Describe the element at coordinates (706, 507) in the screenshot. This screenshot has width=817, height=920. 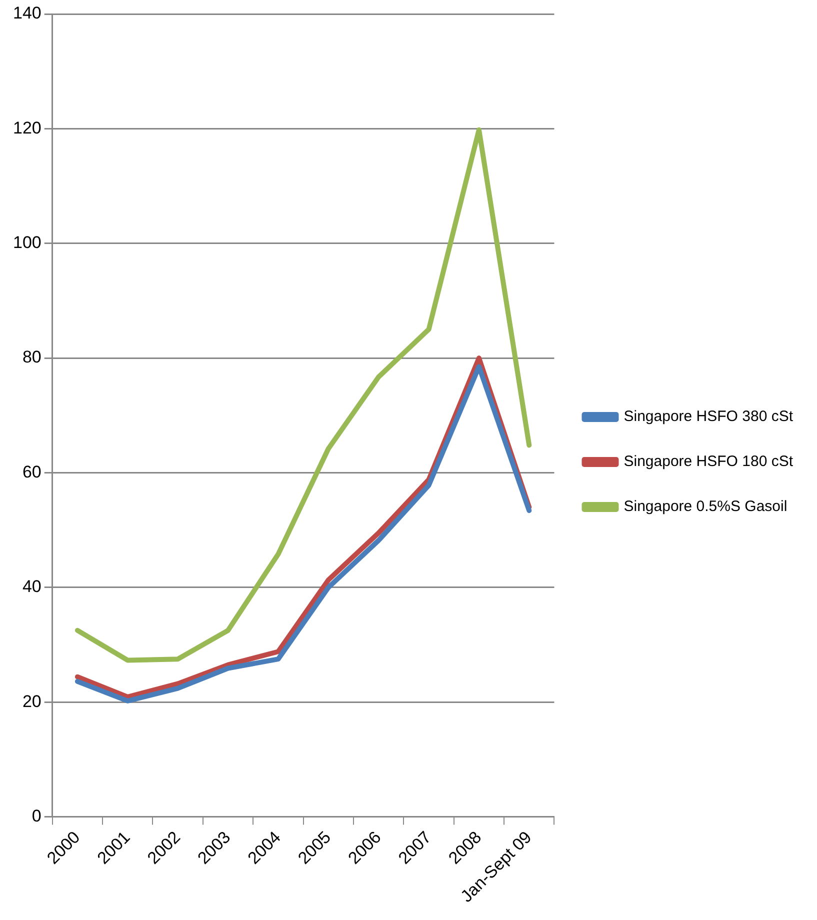
I see `legend-label: Singapore 0.5%S Gasoil` at that location.